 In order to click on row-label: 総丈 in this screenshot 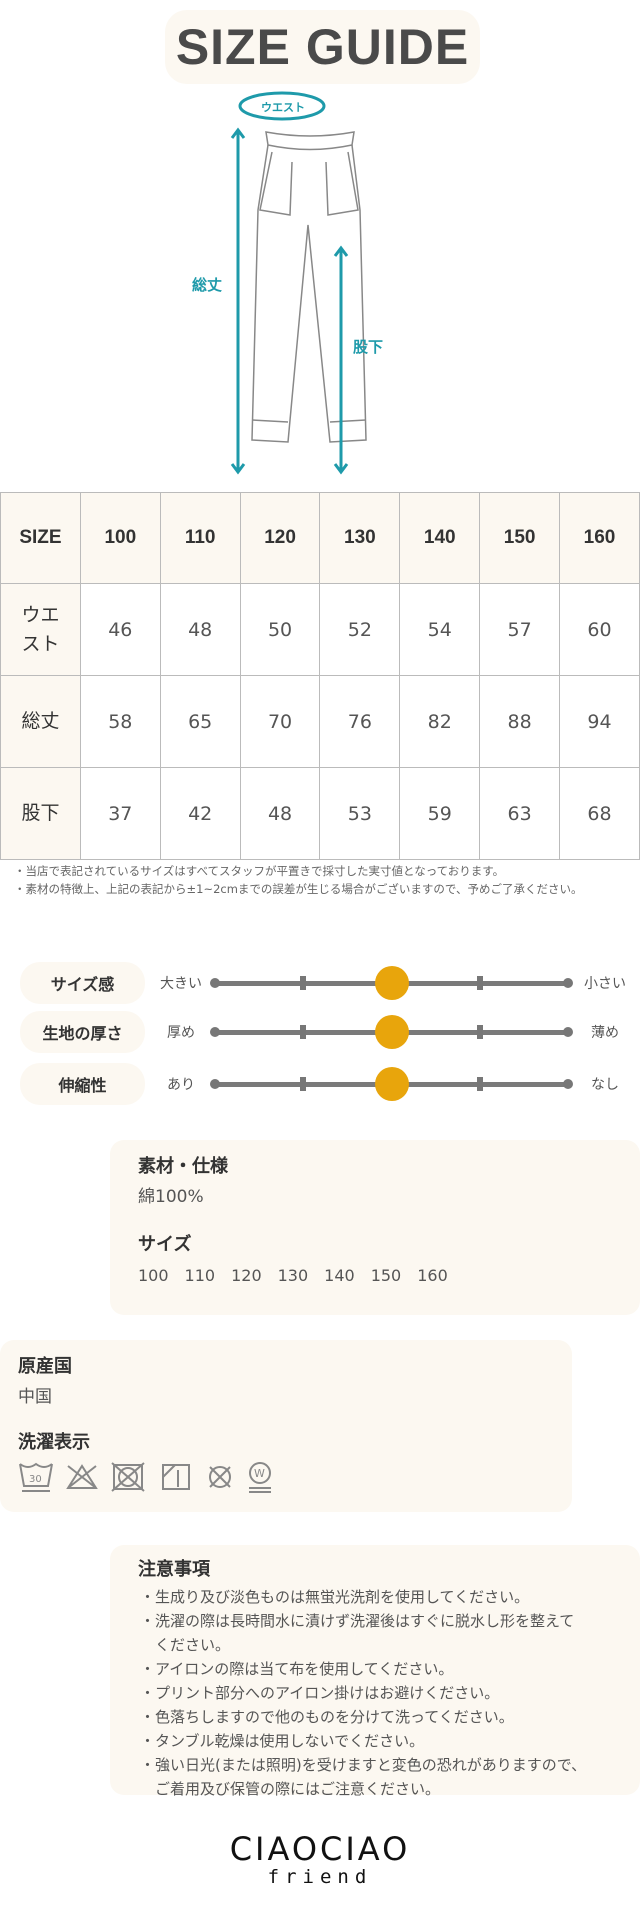, I will do `click(40, 721)`.